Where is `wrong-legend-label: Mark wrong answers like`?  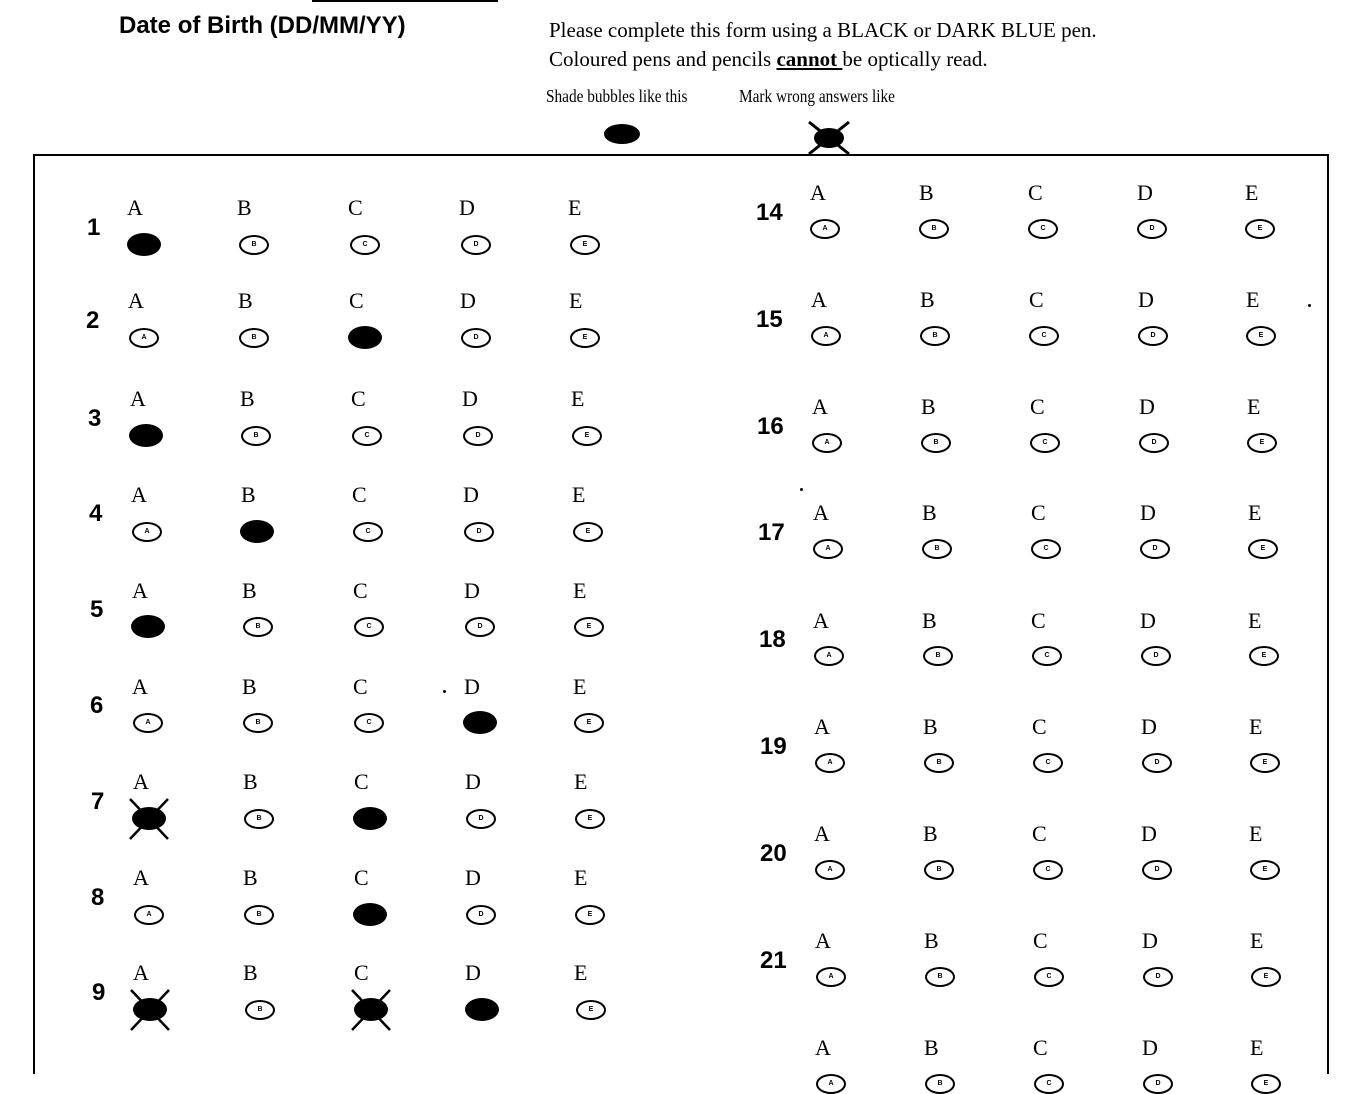 wrong-legend-label: Mark wrong answers like is located at coordinates (817, 96).